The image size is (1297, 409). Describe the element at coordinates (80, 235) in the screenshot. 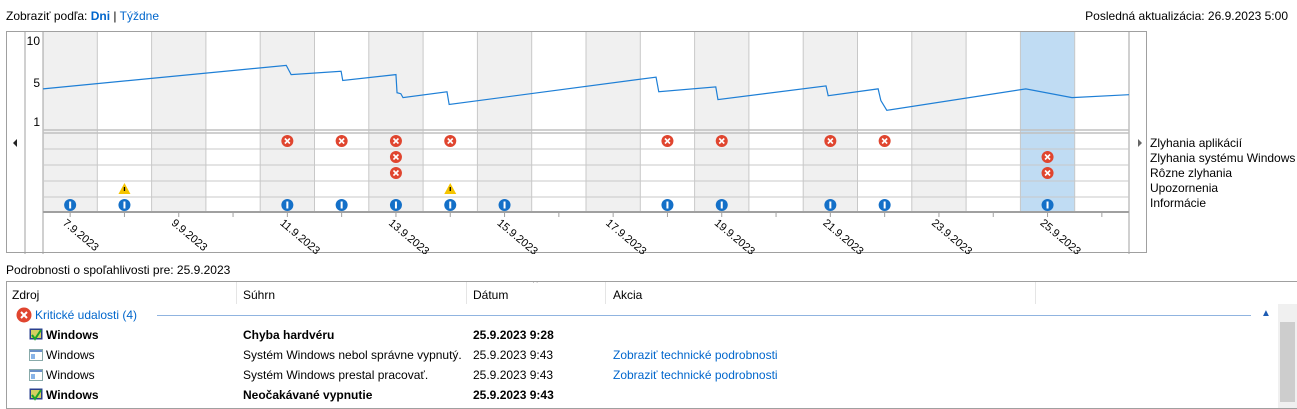

I see `x-tick-label: 7.9.2023` at that location.